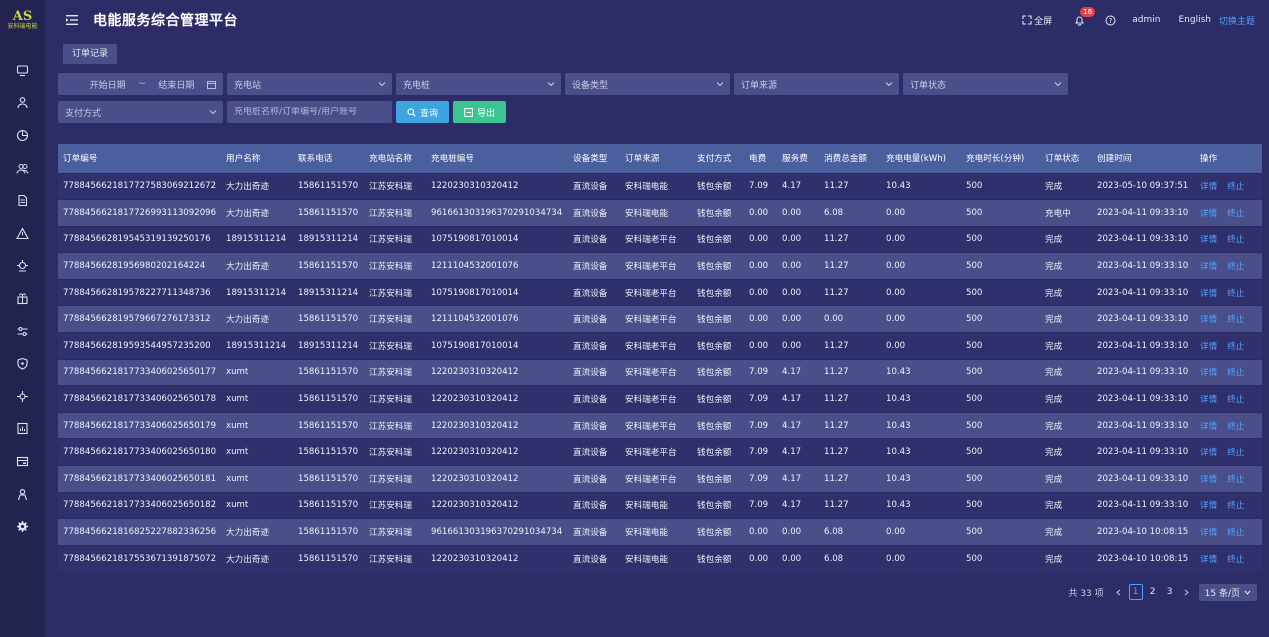 The image size is (1269, 637). Describe the element at coordinates (107, 85) in the screenshot. I see `start-date-input: 开始日期` at that location.